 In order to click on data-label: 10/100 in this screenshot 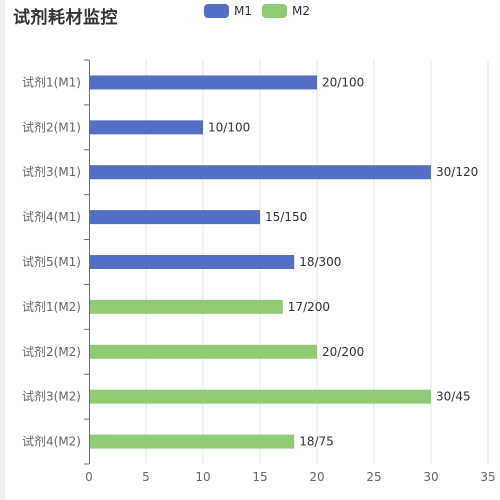, I will do `click(229, 127)`.